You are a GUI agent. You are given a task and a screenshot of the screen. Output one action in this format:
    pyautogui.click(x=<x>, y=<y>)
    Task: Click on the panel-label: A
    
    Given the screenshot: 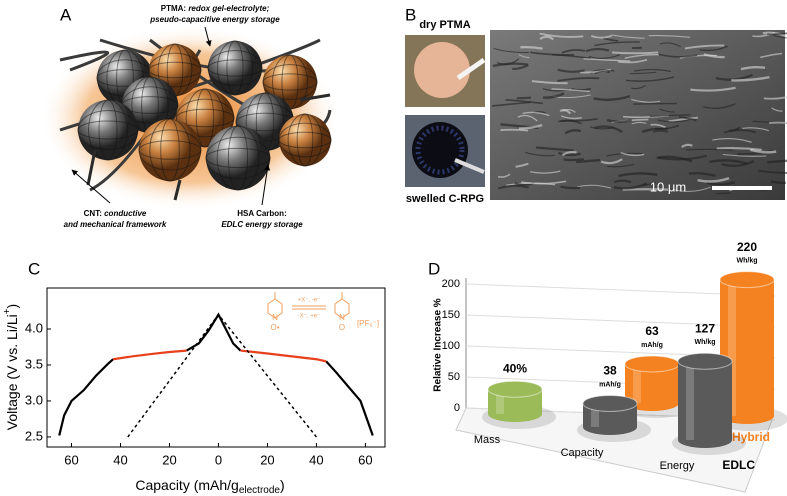 What is the action you would take?
    pyautogui.click(x=66, y=14)
    